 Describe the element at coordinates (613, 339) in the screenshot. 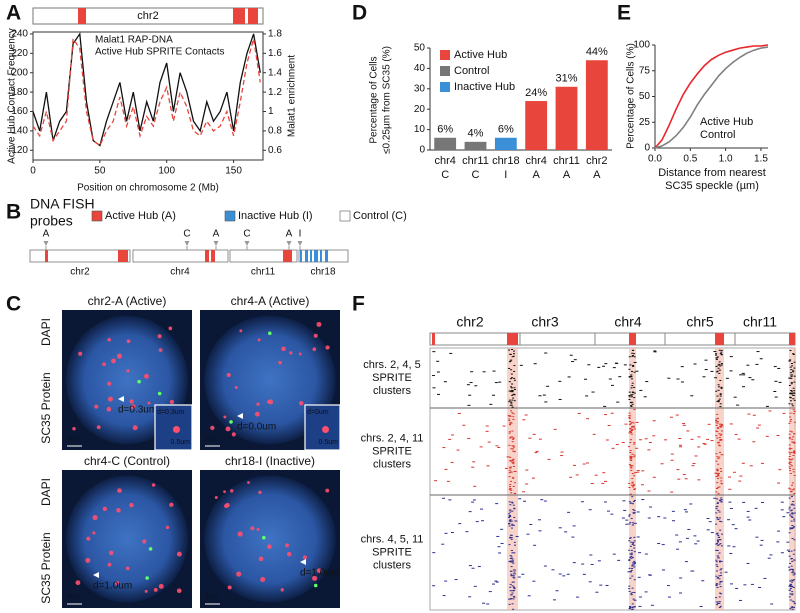

I see `sprite-segments` at that location.